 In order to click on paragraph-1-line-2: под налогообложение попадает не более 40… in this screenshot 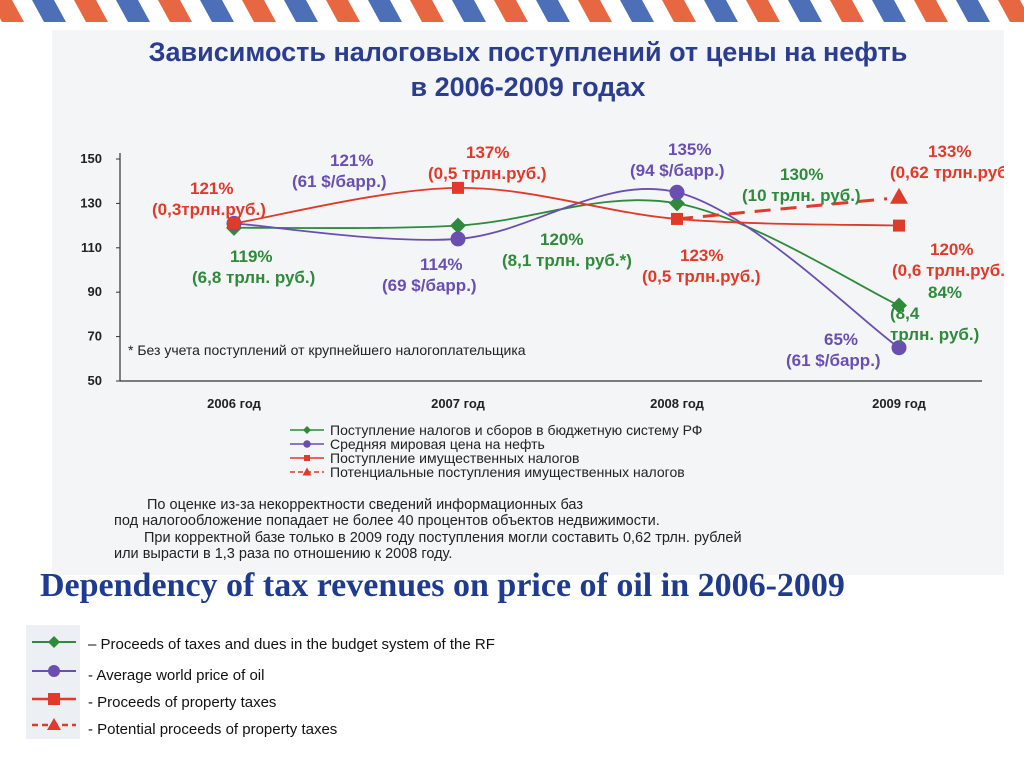, I will do `click(387, 521)`.